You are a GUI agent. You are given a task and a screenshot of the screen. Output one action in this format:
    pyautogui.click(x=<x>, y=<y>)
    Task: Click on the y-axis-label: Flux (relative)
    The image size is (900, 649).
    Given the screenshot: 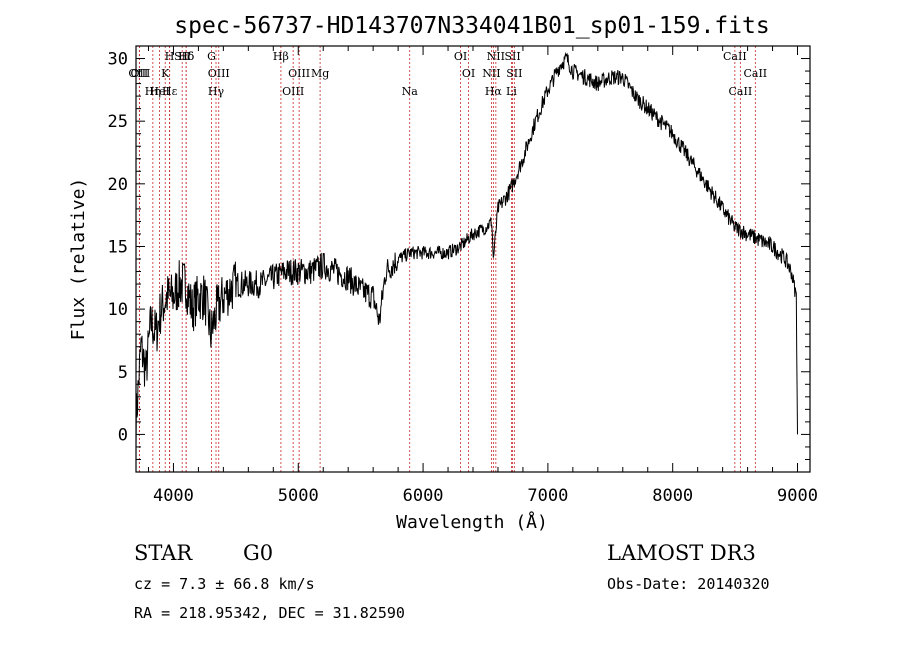 What is the action you would take?
    pyautogui.click(x=78, y=259)
    